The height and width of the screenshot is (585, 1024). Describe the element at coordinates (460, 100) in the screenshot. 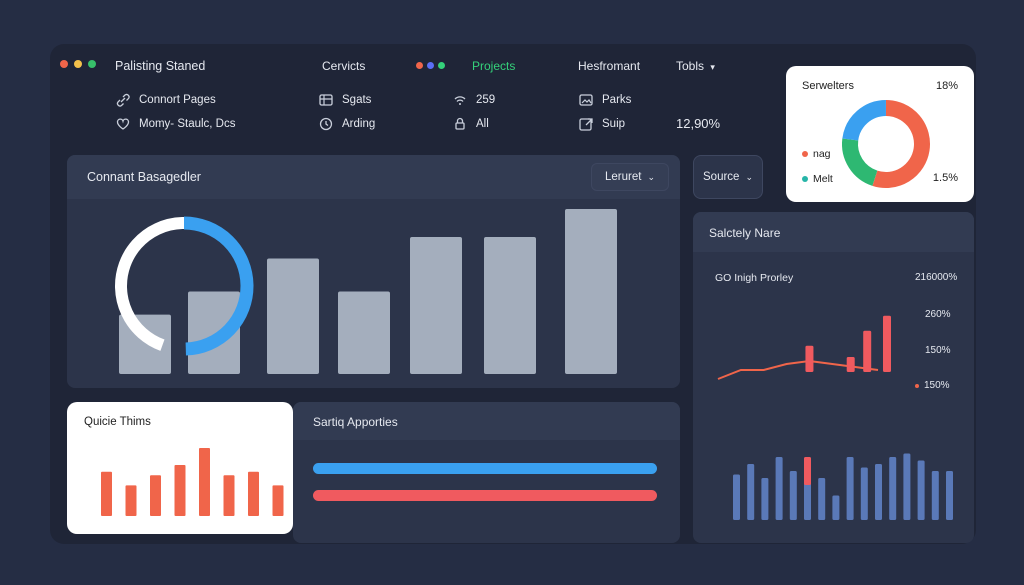

I see `wifi-icon` at that location.